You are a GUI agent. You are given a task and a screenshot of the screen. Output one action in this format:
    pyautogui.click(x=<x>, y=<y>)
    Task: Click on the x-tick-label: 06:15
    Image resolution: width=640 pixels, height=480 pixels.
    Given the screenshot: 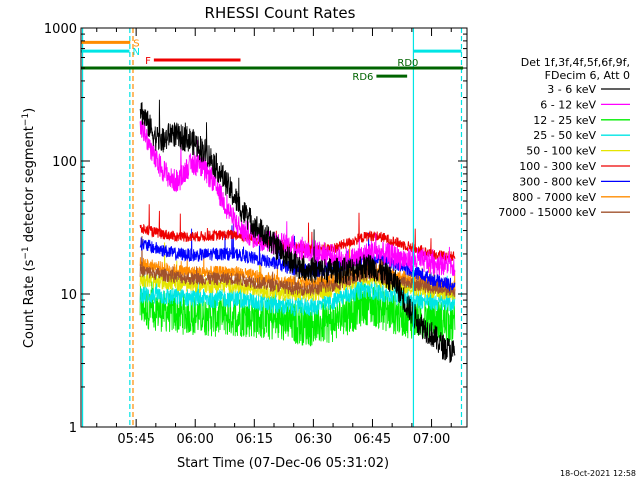 What is the action you would take?
    pyautogui.click(x=254, y=439)
    